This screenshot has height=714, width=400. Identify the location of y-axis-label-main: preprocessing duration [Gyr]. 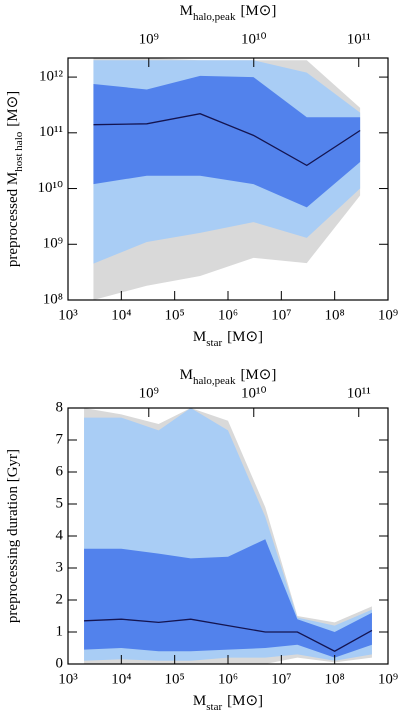
(13, 536).